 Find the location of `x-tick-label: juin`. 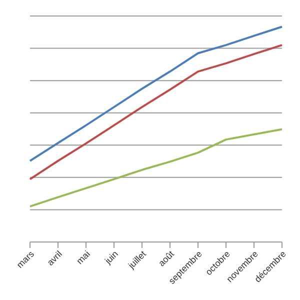

x-tick-label: juin is located at coordinates (111, 257).